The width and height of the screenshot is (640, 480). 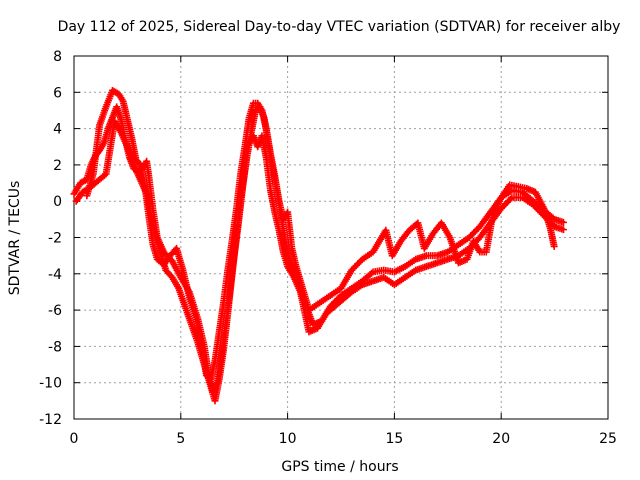 What do you see at coordinates (394, 439) in the screenshot?
I see `x-tick-label: 15` at bounding box center [394, 439].